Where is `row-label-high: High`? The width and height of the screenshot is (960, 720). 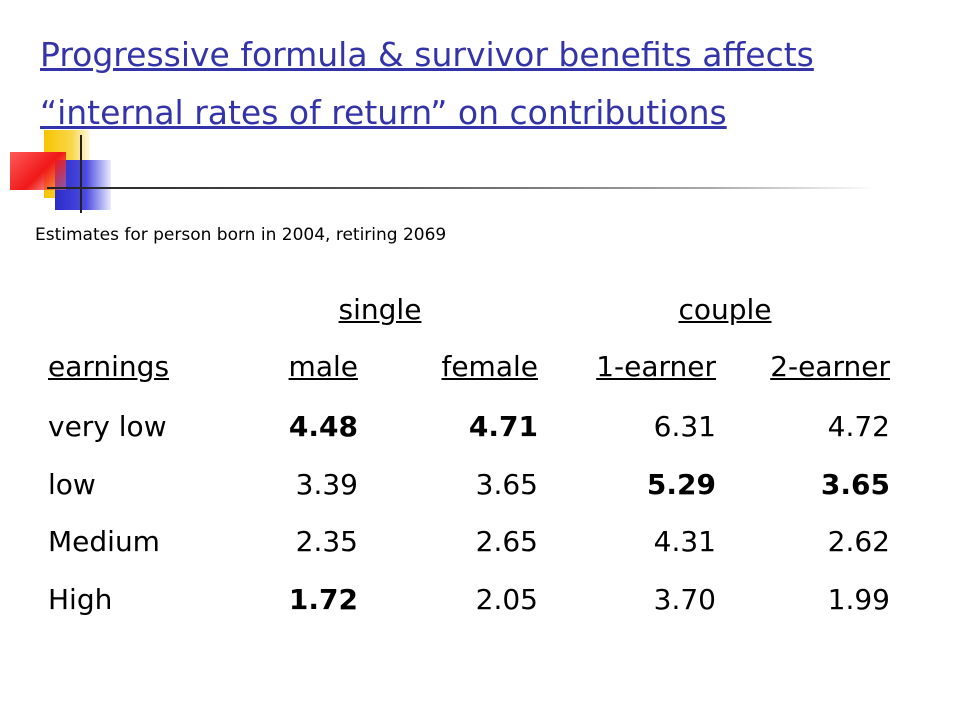 row-label-high: High is located at coordinates (80, 599).